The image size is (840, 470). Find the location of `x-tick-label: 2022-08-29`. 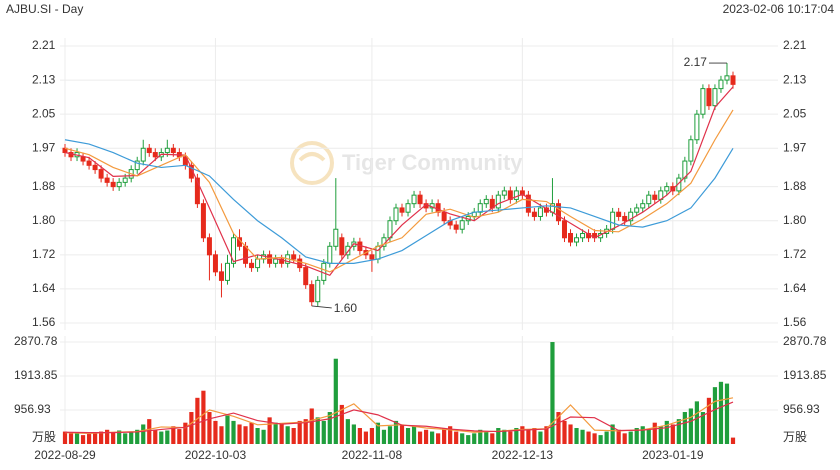

x-tick-label: 2022-08-29 is located at coordinates (65, 455).